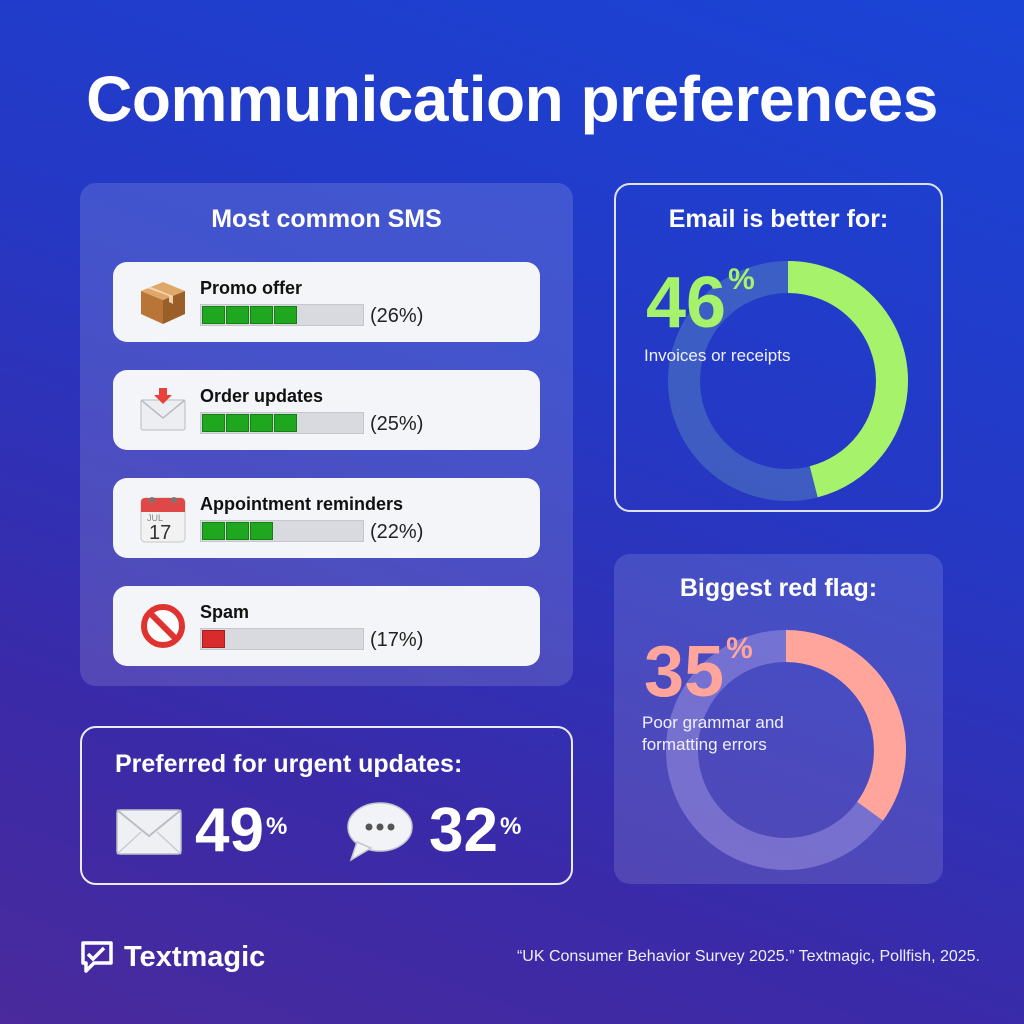  I want to click on envelope-arrow-icon, so click(163, 410).